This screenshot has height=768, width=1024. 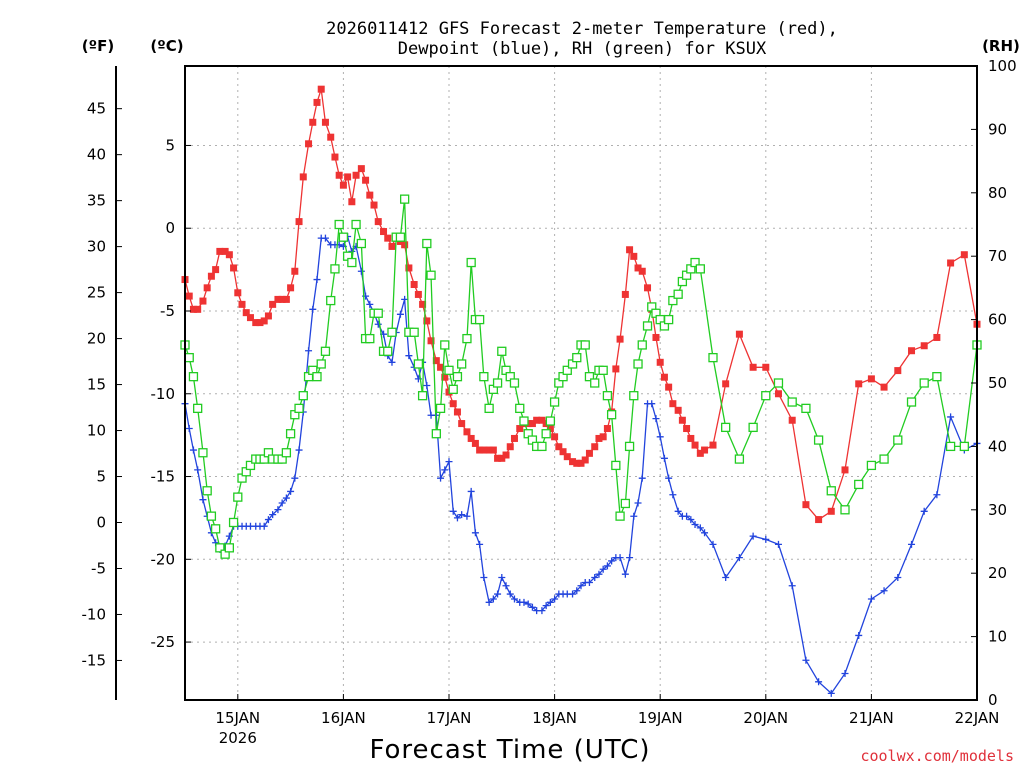 I want to click on celsius-tick-label: 0, so click(x=170, y=228).